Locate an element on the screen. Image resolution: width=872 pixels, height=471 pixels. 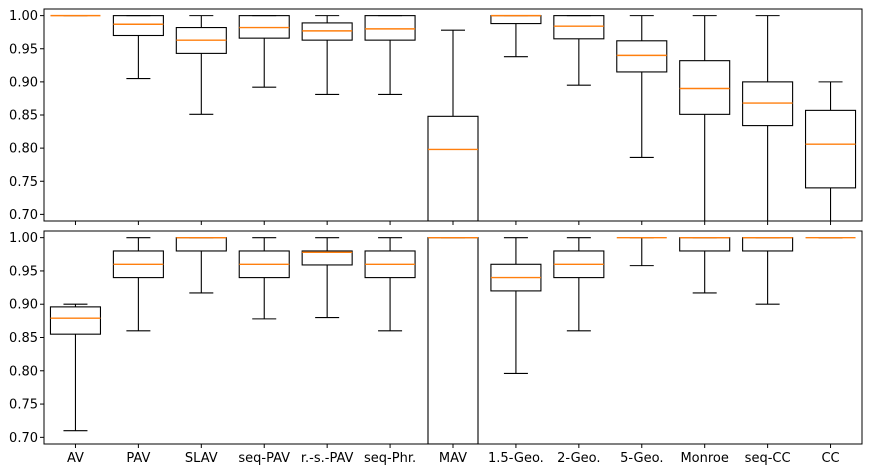
x-tick-label: seq-Phr. is located at coordinates (390, 458).